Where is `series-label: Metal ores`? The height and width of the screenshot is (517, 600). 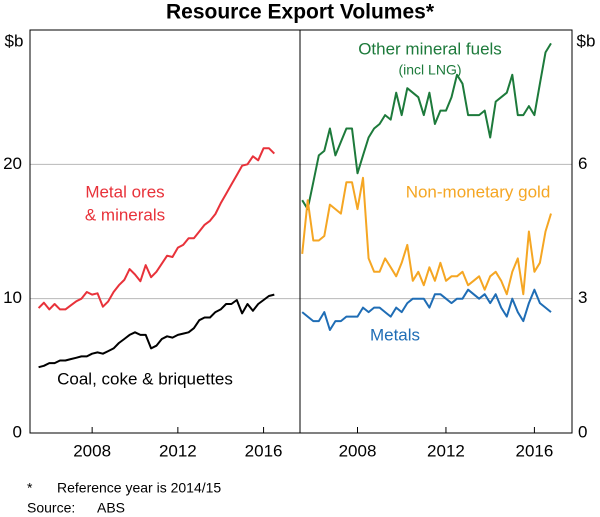 series-label: Metal ores is located at coordinates (124, 191).